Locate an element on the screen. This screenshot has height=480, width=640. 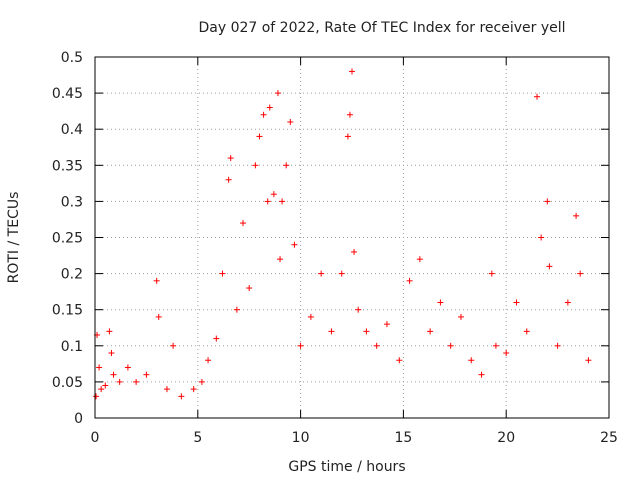
x-tick-label: 0 is located at coordinates (95, 438).